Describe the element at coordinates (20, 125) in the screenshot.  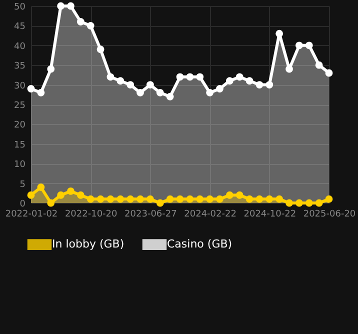
I see `y-tick-label: 20` at that location.